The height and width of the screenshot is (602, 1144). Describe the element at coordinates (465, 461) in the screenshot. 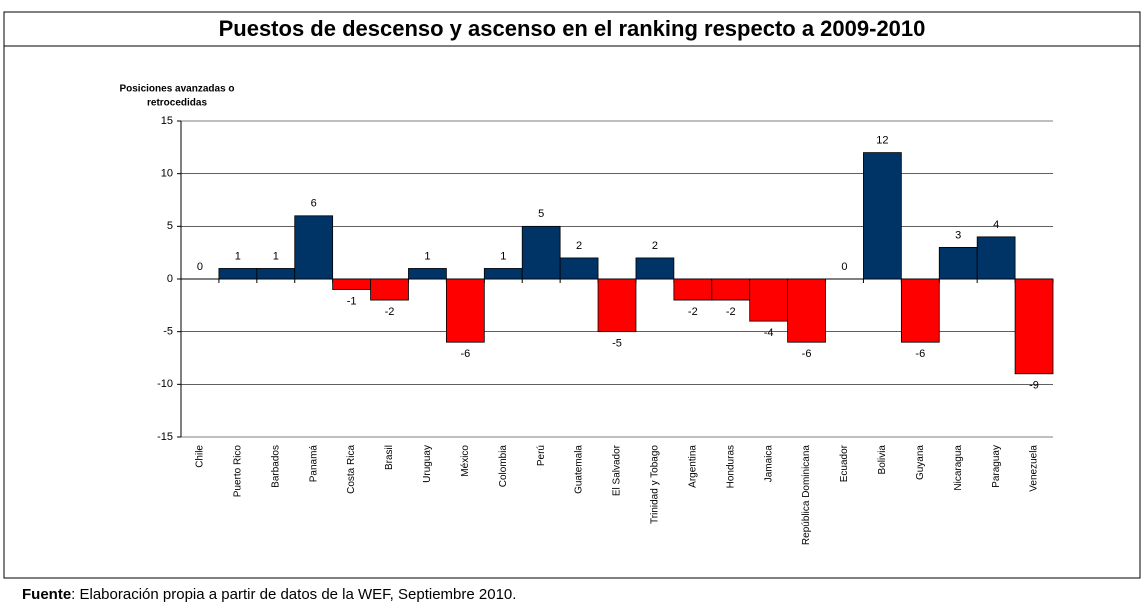

I see `x-tick-label: México` at that location.